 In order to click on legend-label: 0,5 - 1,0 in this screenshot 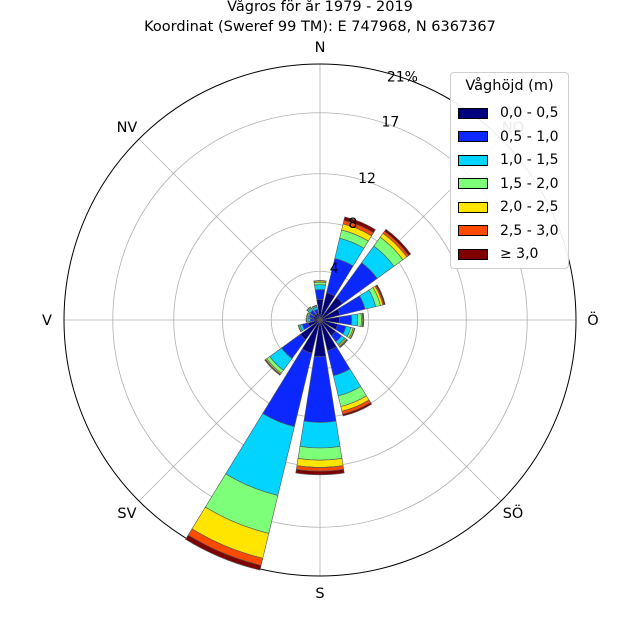, I will do `click(529, 136)`.